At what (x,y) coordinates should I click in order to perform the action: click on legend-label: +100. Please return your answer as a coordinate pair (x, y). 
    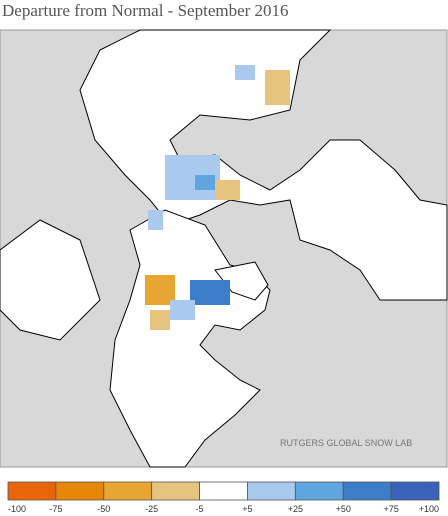
    Looking at the image, I should click on (429, 509).